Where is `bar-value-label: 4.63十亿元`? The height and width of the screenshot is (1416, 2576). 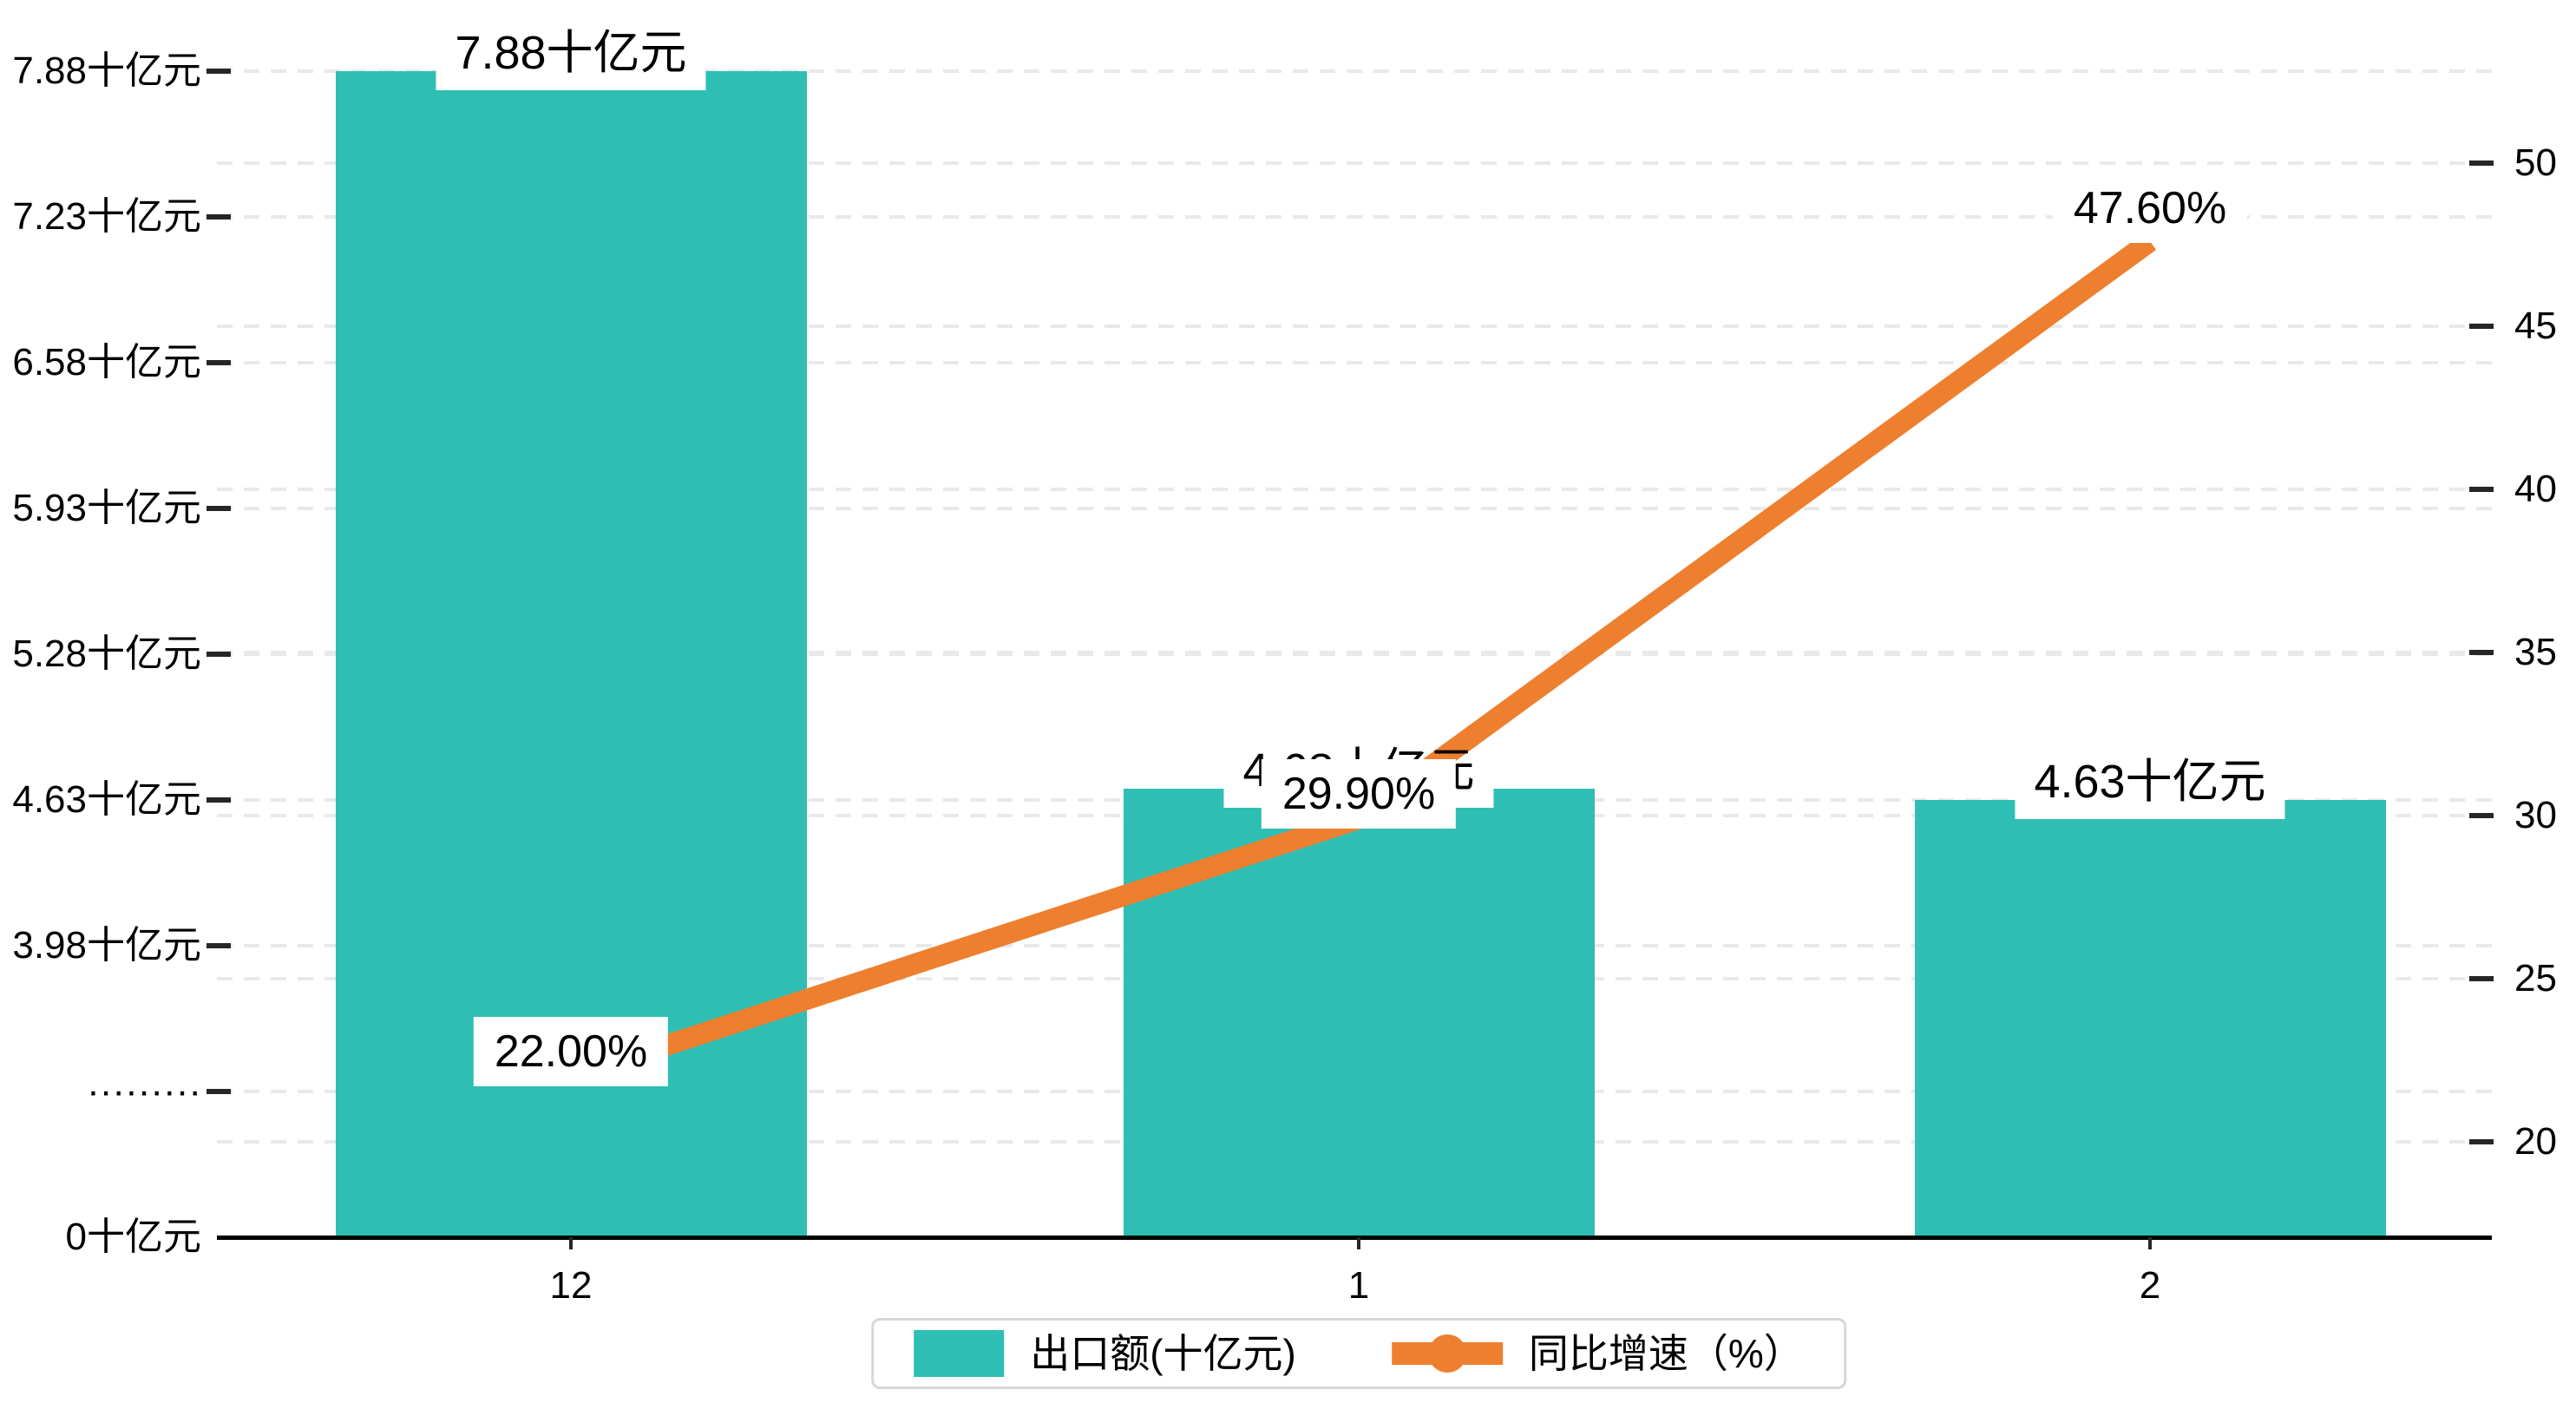
bar-value-label: 4.63十亿元 is located at coordinates (2150, 782).